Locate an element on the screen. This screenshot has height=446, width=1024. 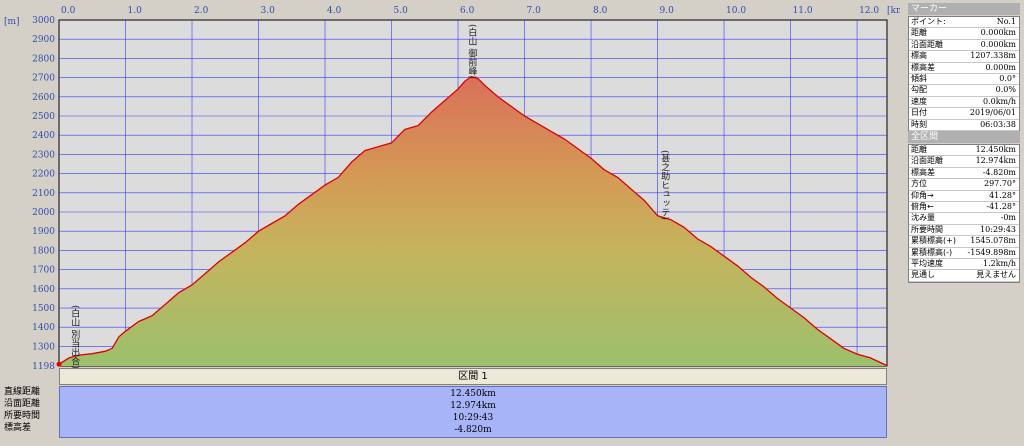
x-tick-label: 10.0 is located at coordinates (736, 11).